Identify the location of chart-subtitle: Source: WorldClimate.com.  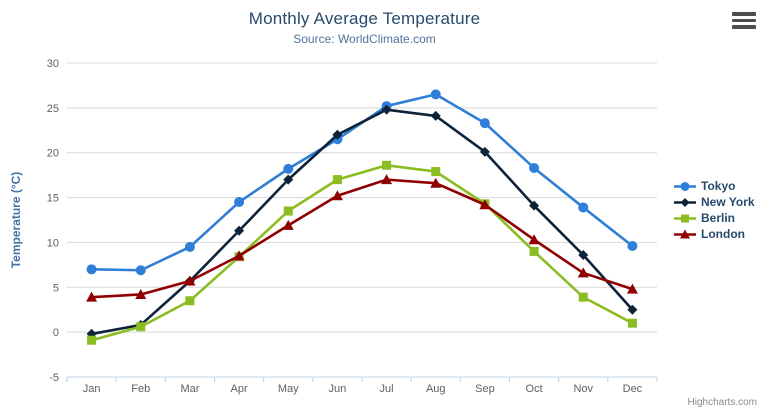
(364, 39).